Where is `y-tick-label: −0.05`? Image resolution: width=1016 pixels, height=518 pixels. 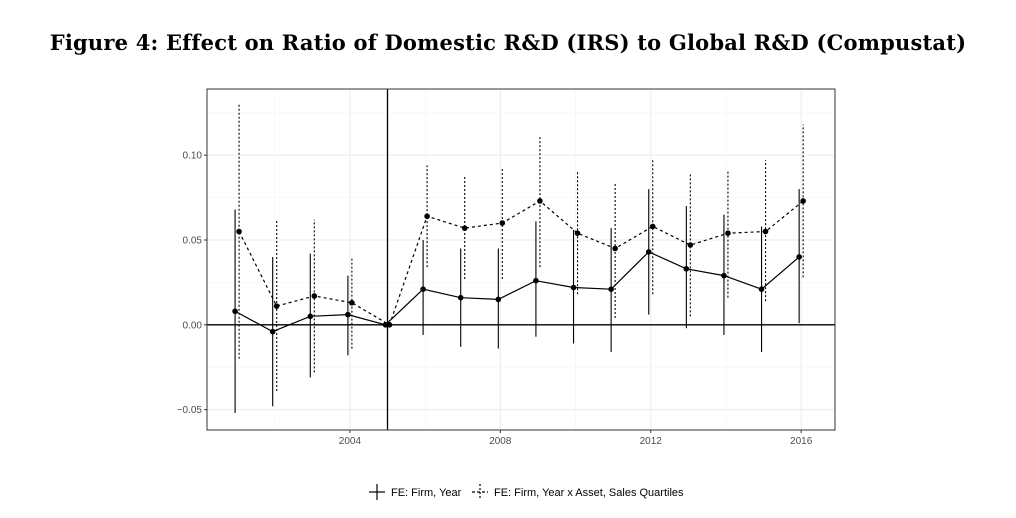 y-tick-label: −0.05 is located at coordinates (190, 410).